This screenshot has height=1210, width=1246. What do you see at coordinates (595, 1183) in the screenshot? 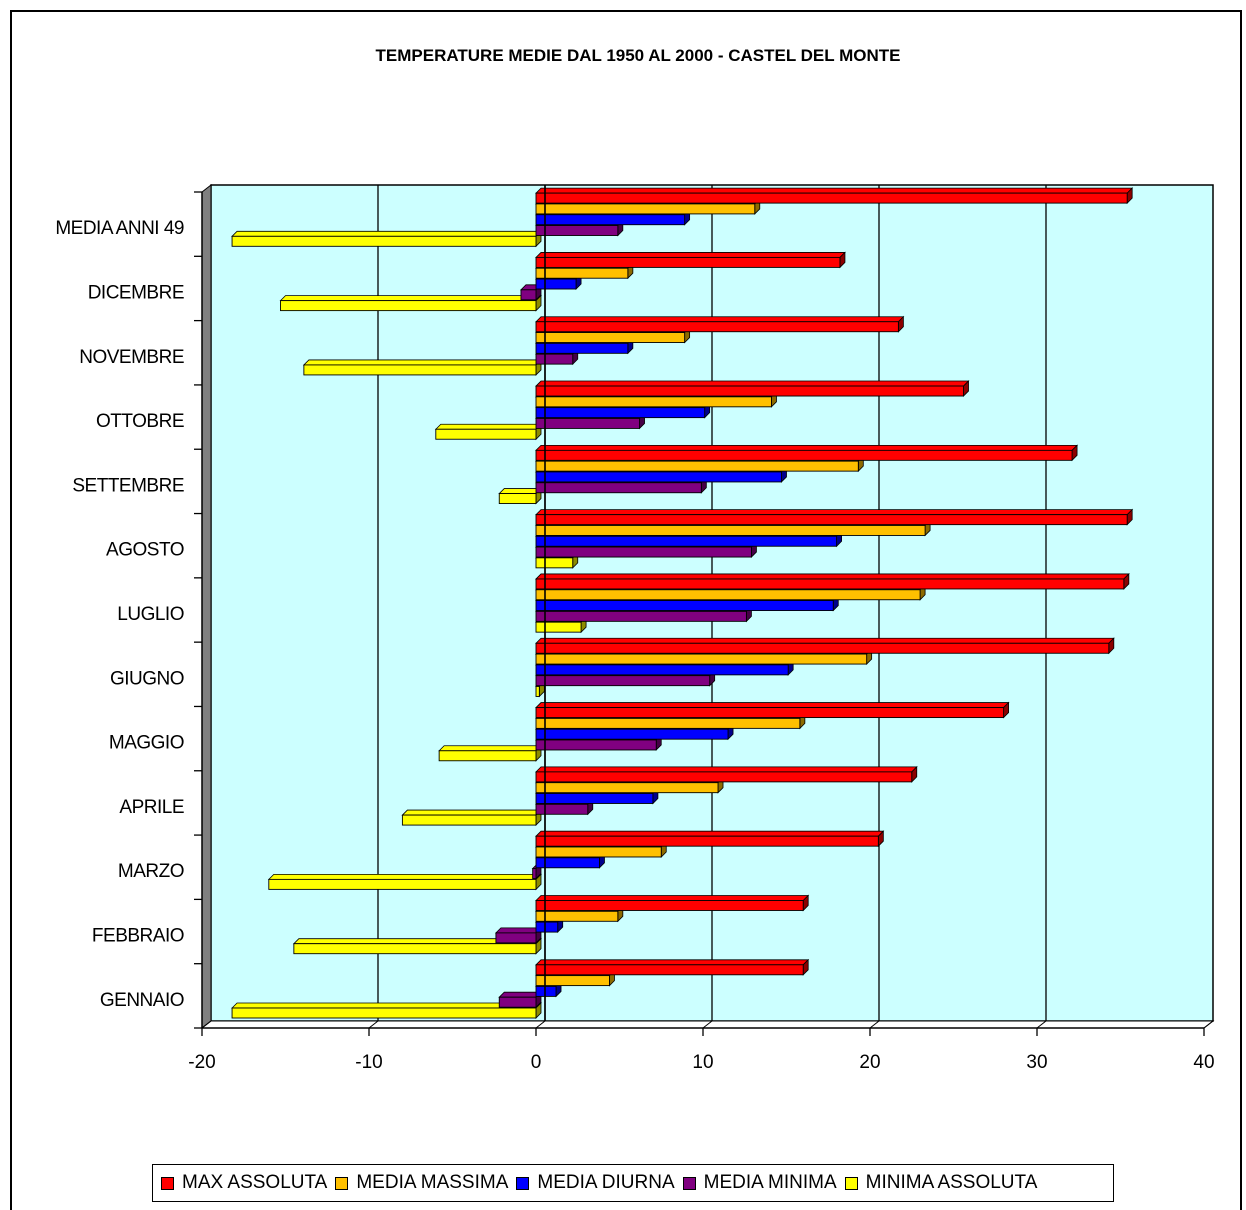
I see `legend-item: MEDIA DIURNA` at bounding box center [595, 1183].